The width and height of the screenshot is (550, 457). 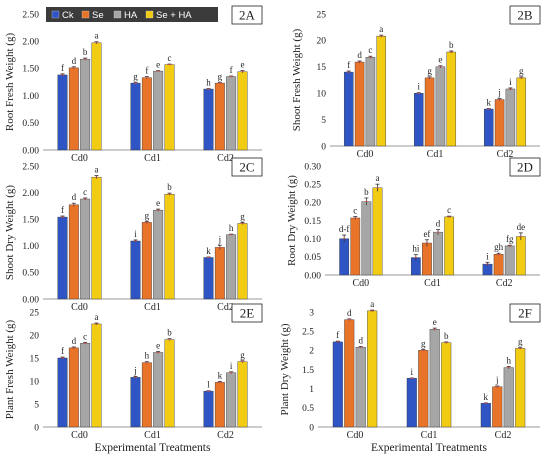 What do you see at coordinates (169, 383) in the screenshot?
I see `bar-2e-seha-cd1` at bounding box center [169, 383].